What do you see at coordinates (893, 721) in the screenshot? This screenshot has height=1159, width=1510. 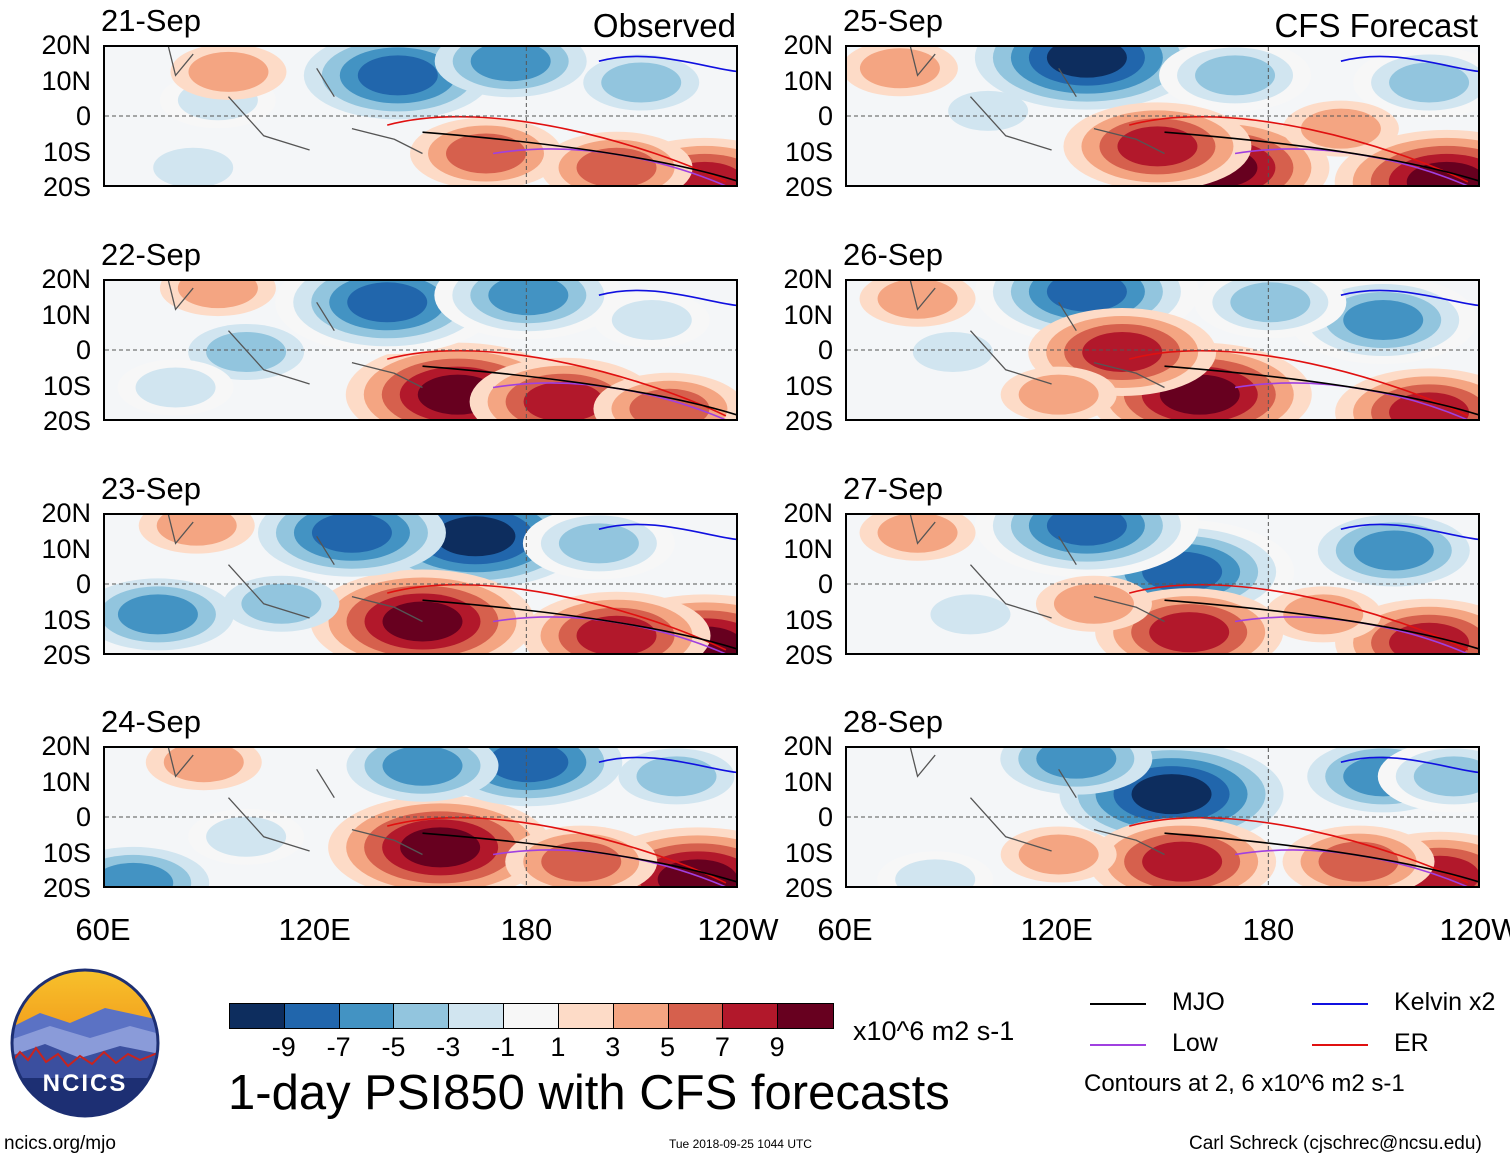 I see `panel-date: 28-Sep` at bounding box center [893, 721].